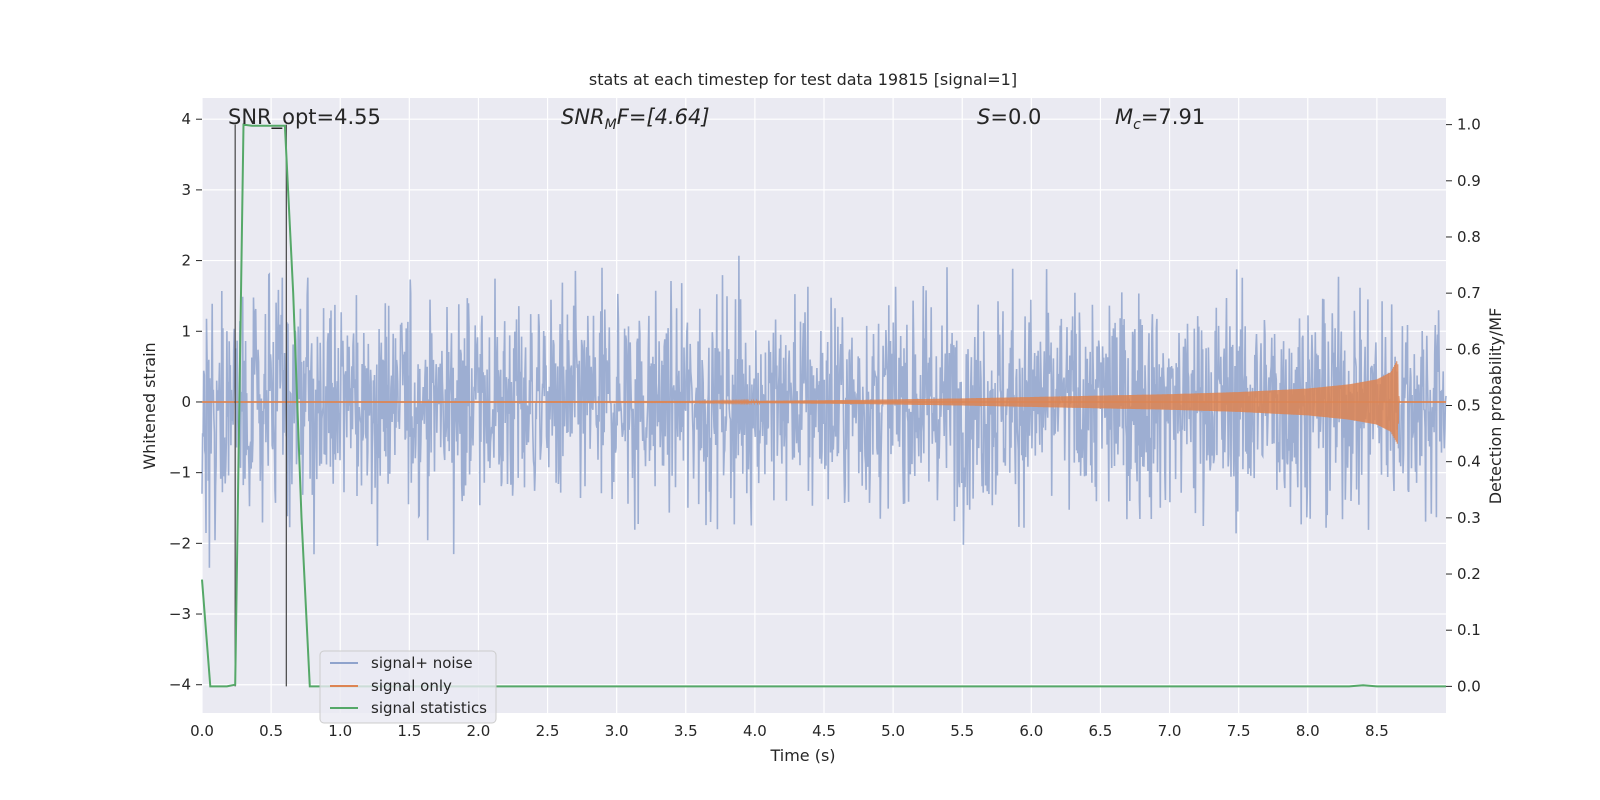 The width and height of the screenshot is (1600, 800). What do you see at coordinates (1495, 406) in the screenshot?
I see `y-axis-label-right: Detection probability/MF` at bounding box center [1495, 406].